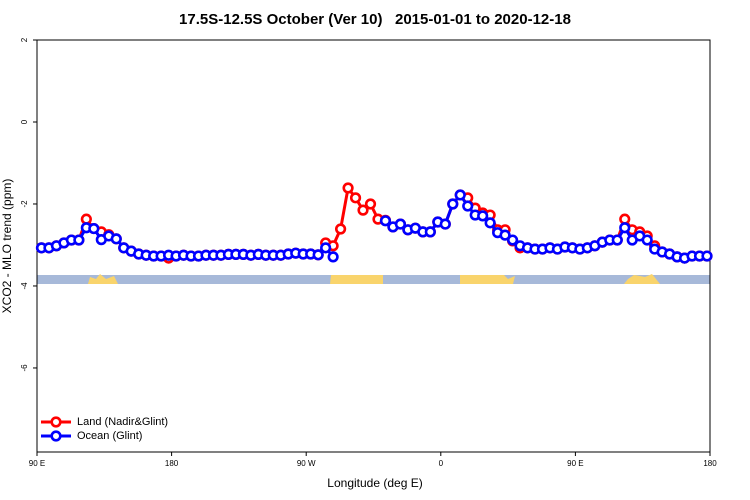  I want to click on y-tick-label: -4, so click(24, 286).